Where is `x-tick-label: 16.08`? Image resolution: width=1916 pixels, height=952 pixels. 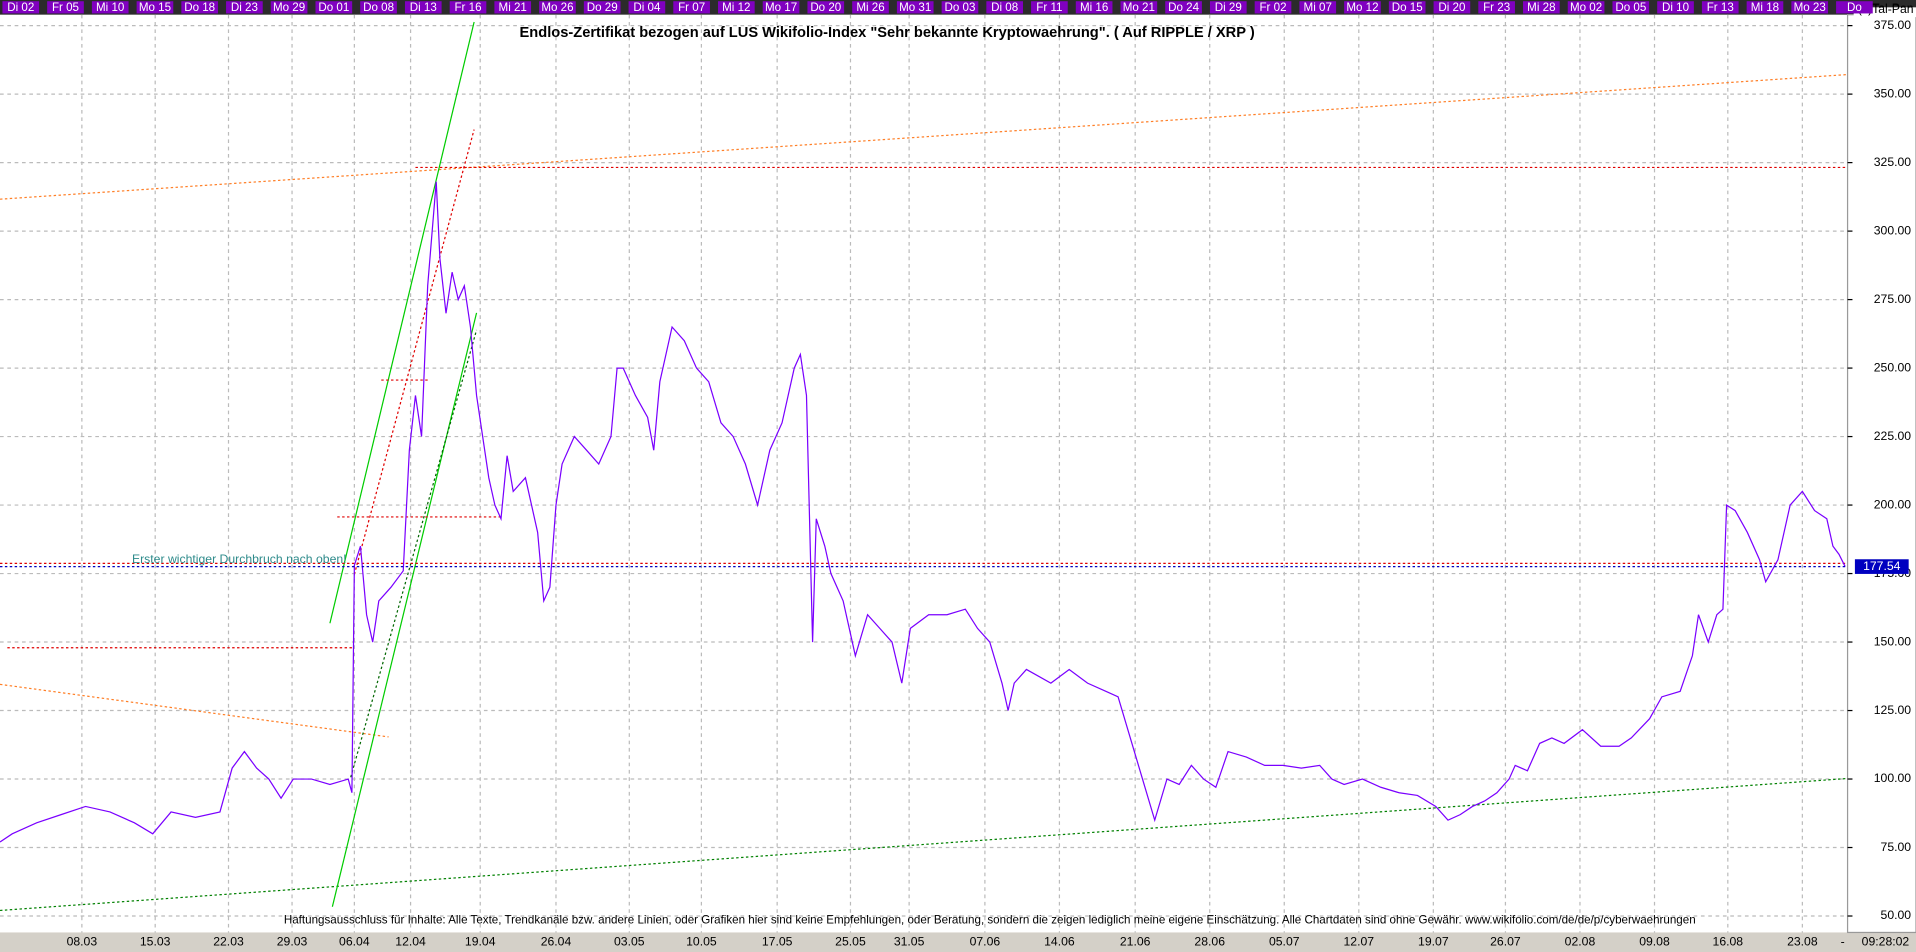
x-tick-label: 16.08 is located at coordinates (1728, 941).